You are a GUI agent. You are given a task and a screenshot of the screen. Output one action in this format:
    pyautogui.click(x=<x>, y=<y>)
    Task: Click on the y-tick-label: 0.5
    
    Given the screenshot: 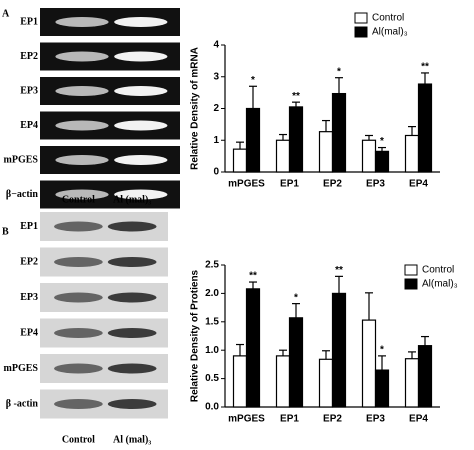 What is the action you would take?
    pyautogui.click(x=212, y=378)
    